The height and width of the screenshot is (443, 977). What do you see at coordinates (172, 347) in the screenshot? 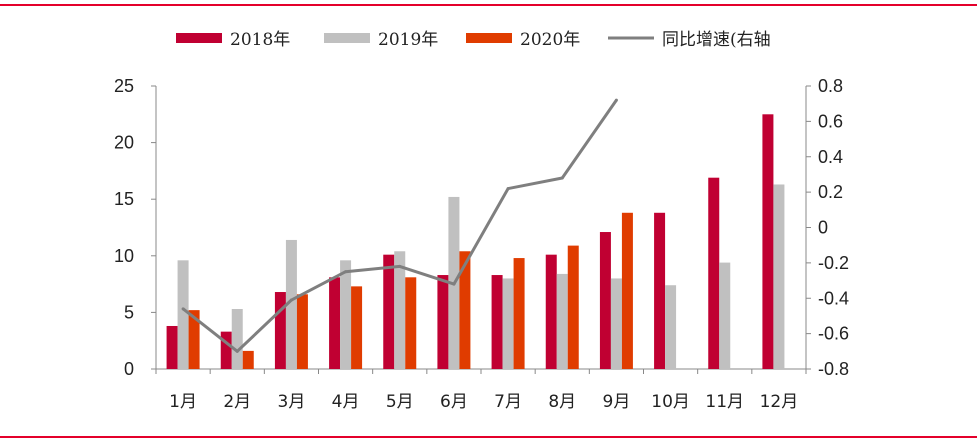
I see `bar-2018年-1月` at bounding box center [172, 347].